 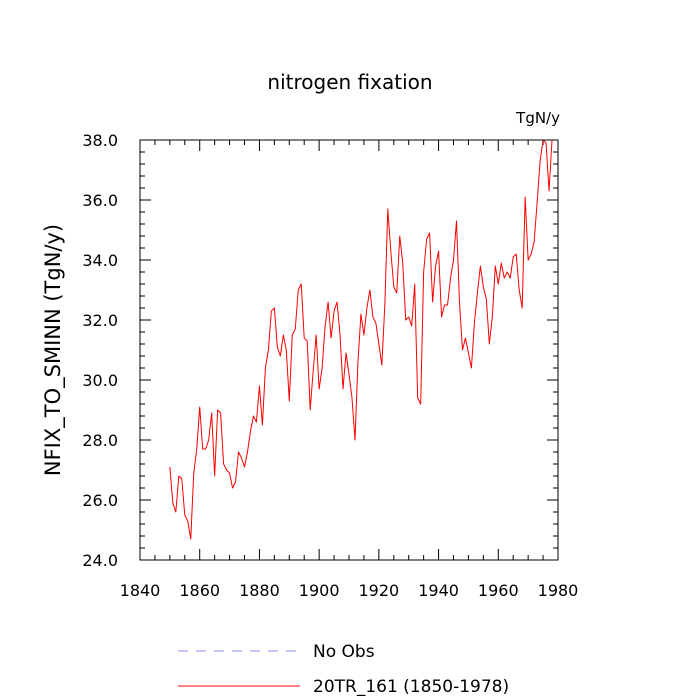 I want to click on chart-title: nitrogen fixation, so click(x=349, y=82).